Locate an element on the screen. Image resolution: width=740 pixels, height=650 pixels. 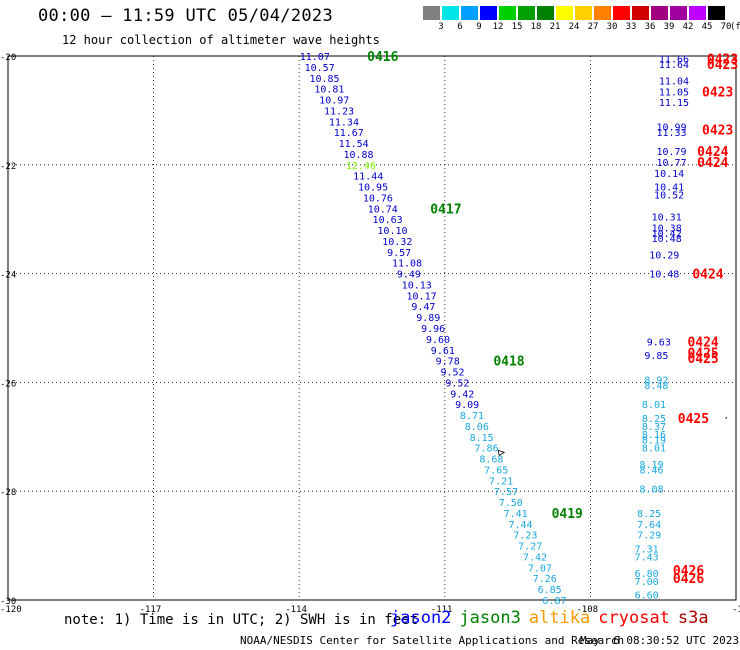
coast-dot is located at coordinates (726, 417).